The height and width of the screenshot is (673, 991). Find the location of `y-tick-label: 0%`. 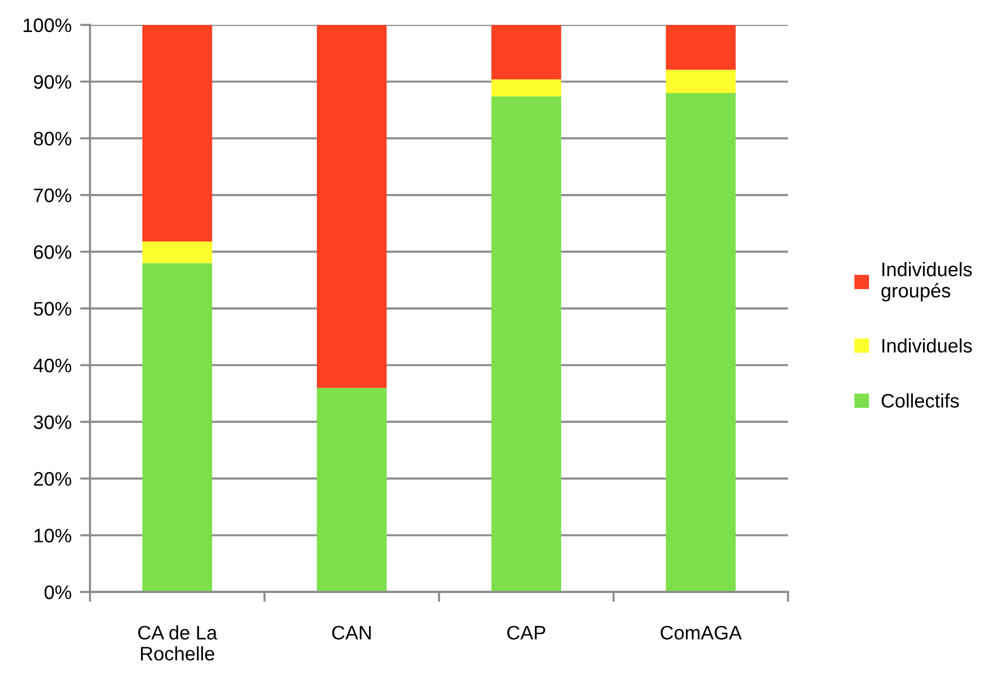

y-tick-label: 0% is located at coordinates (58, 592).